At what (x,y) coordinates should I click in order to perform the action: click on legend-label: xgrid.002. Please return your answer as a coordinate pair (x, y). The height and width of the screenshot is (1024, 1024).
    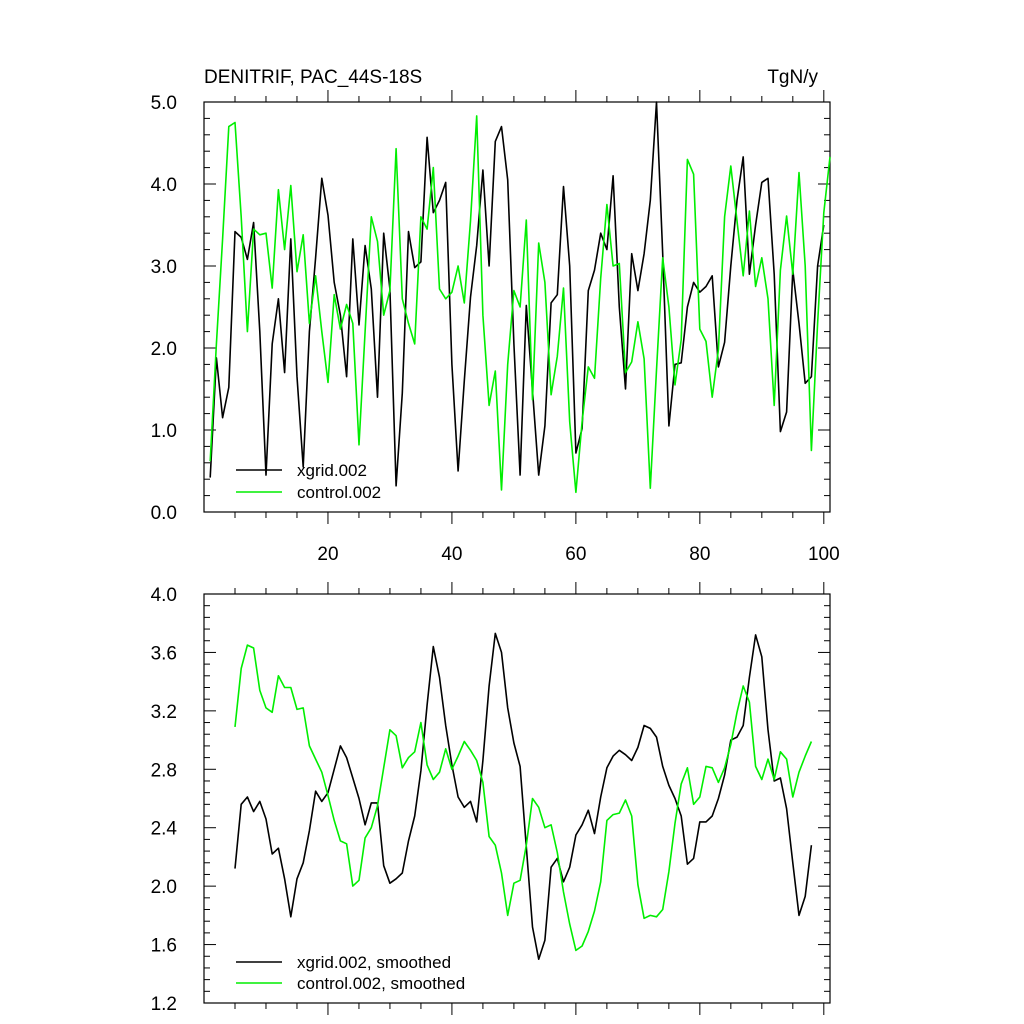
    Looking at the image, I should click on (332, 470).